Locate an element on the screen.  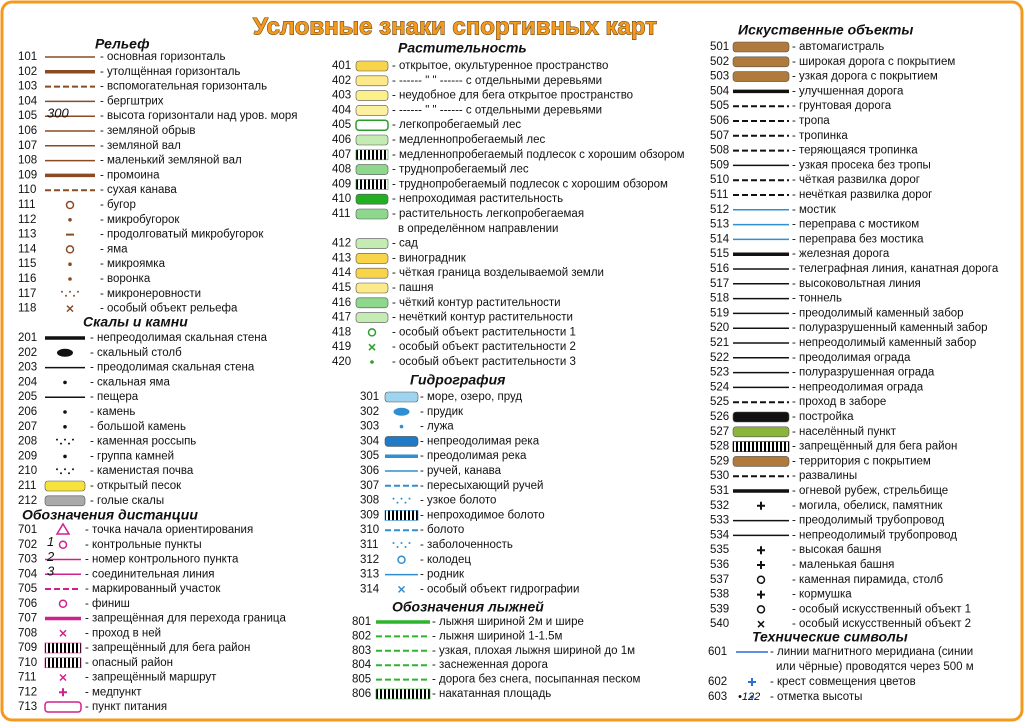
section-title: Растительность is located at coordinates (462, 48).